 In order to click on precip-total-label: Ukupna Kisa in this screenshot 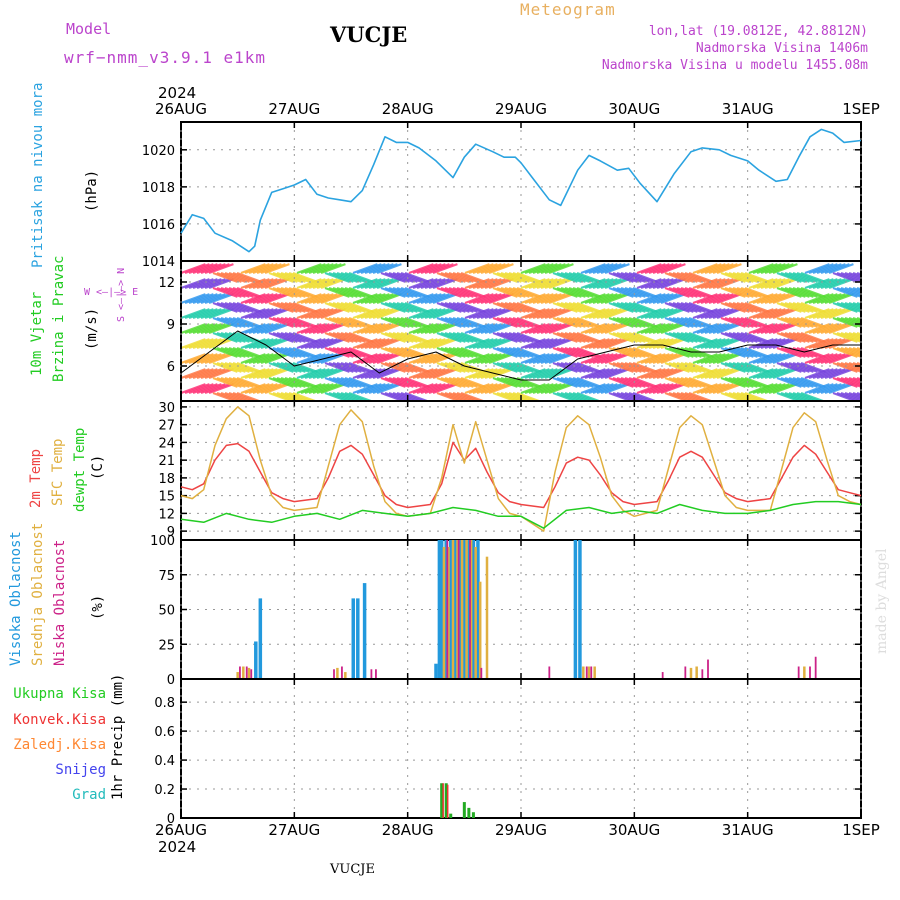, I will do `click(59, 694)`.